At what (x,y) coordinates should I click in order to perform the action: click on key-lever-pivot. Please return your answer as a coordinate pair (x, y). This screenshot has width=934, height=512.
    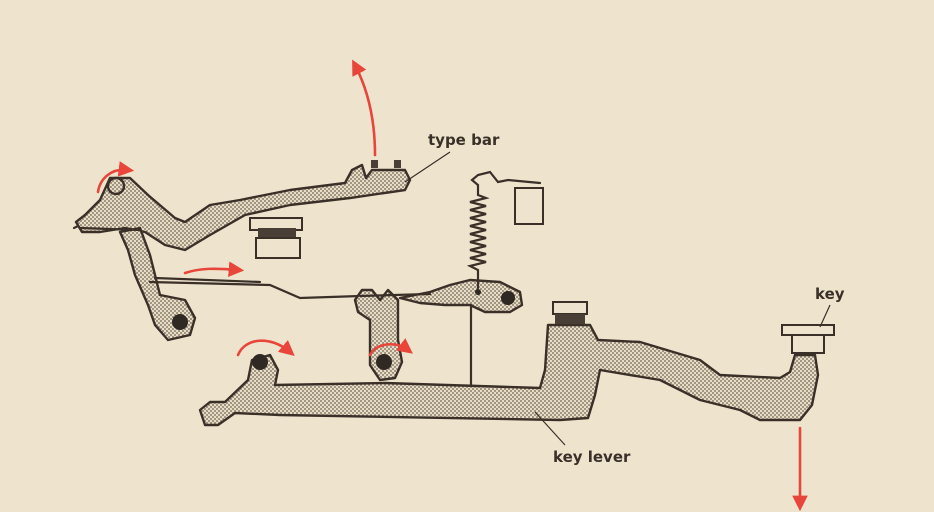
    Looking at the image, I should click on (260, 362).